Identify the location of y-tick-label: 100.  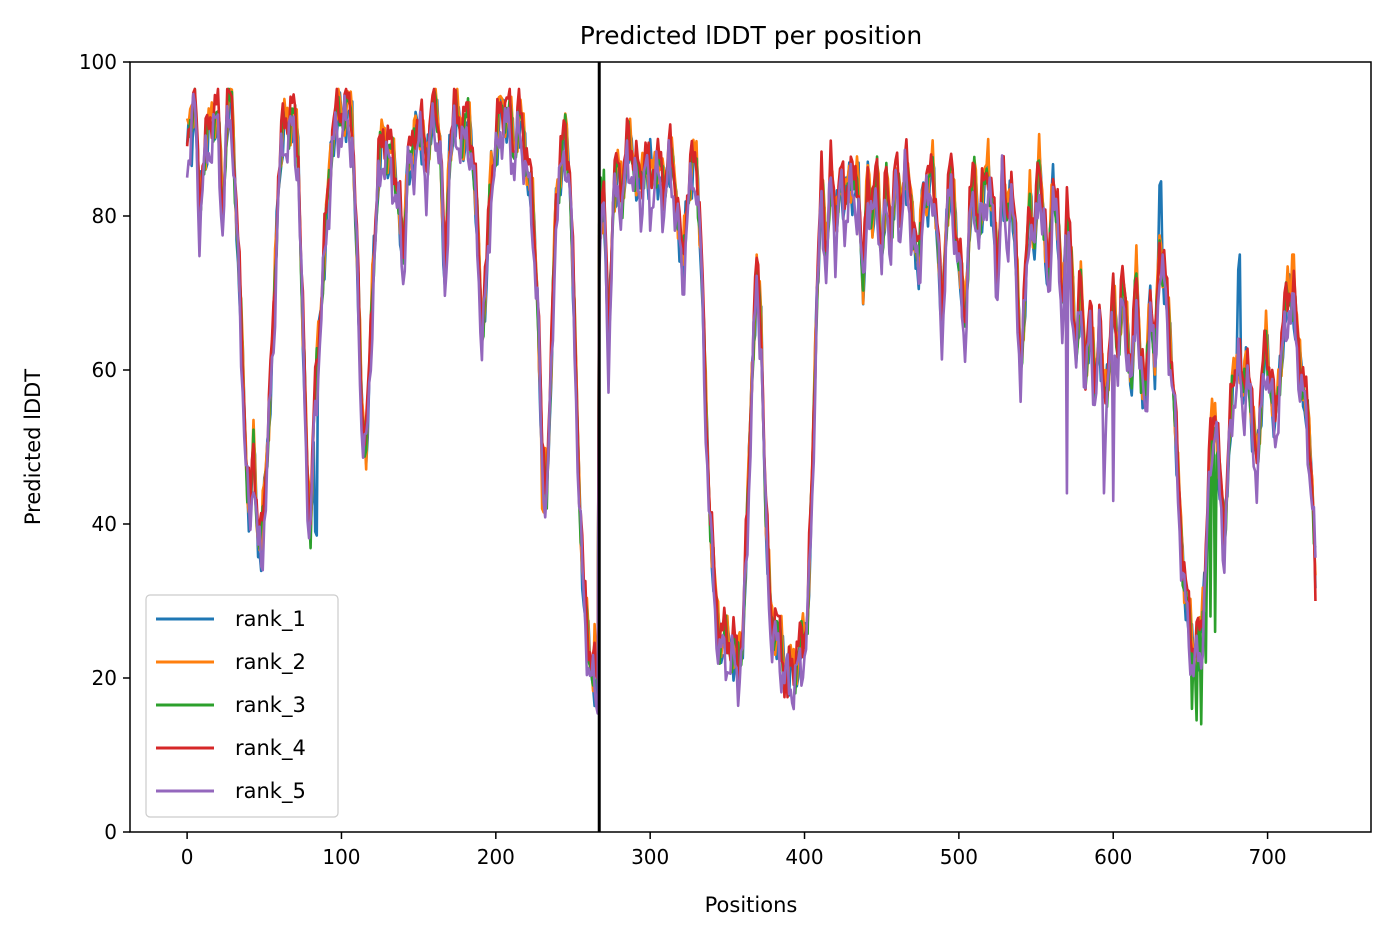
(98, 62).